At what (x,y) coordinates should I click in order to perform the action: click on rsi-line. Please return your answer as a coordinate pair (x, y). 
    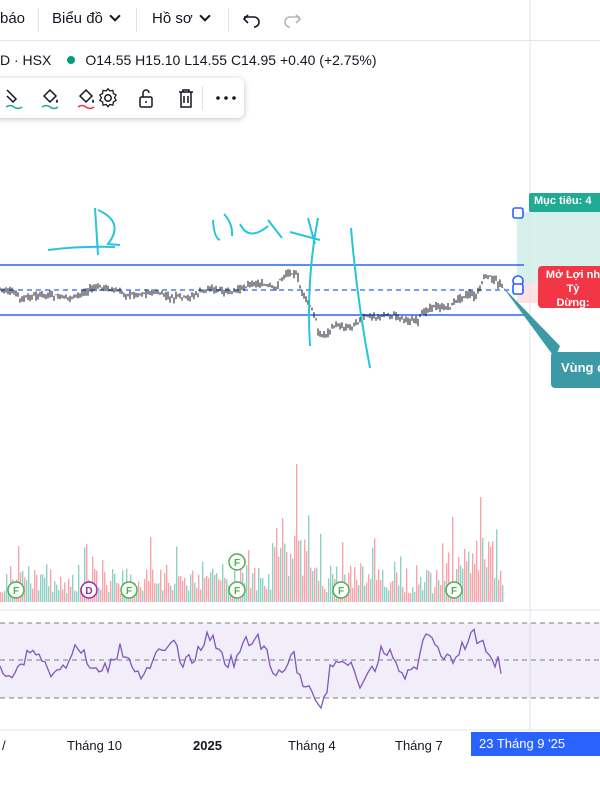
    Looking at the image, I should click on (251, 669).